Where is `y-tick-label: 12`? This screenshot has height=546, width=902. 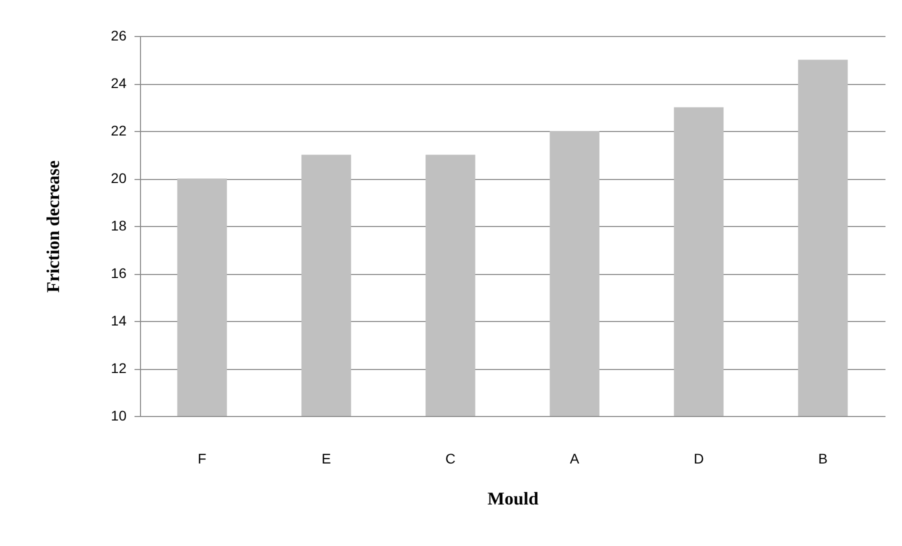 y-tick-label: 12 is located at coordinates (118, 368).